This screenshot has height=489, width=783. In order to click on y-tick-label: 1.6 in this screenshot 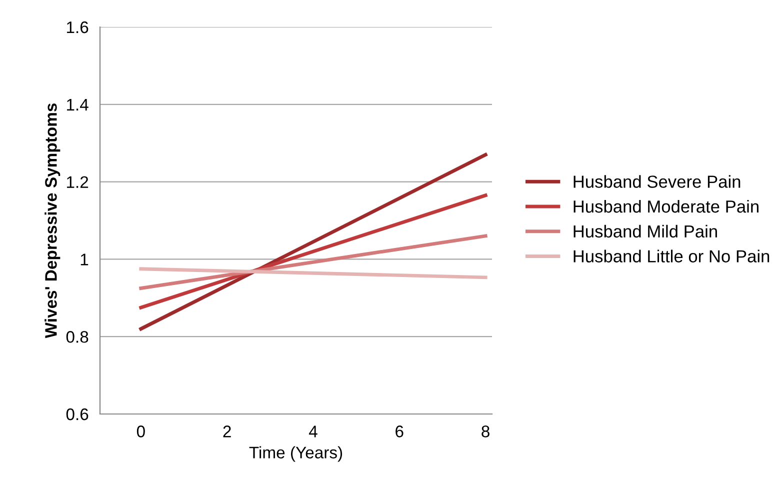, I will do `click(77, 27)`.